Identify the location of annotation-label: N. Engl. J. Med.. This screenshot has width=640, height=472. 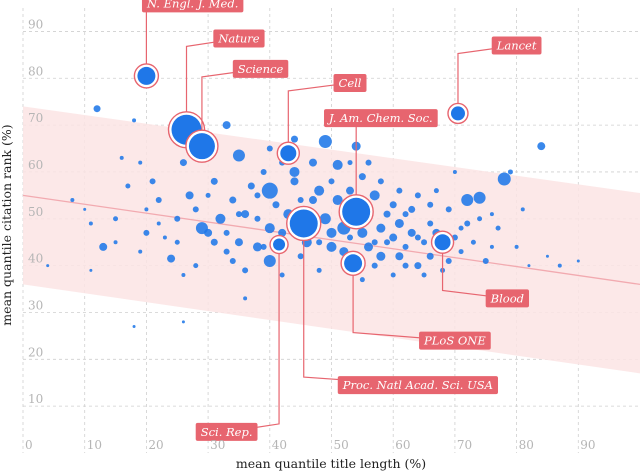
(192, 5).